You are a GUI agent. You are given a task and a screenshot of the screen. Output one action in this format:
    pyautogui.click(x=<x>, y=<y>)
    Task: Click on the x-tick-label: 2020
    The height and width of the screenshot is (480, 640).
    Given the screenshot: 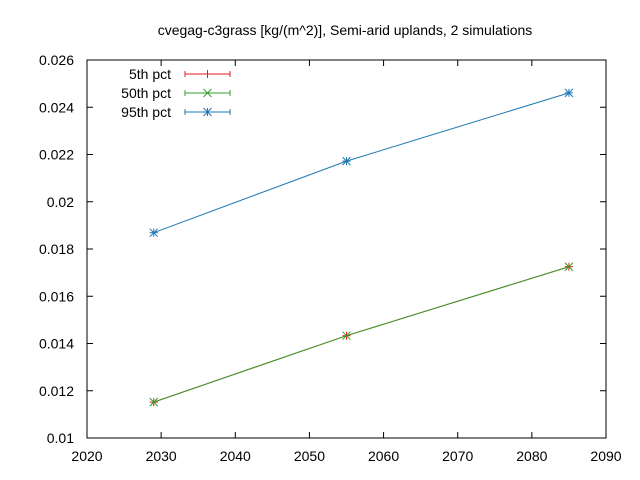 What is the action you would take?
    pyautogui.click(x=86, y=456)
    